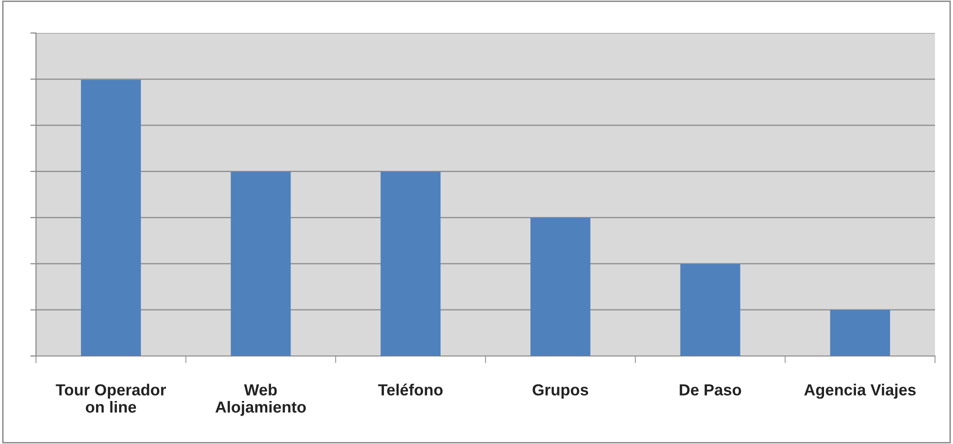  I want to click on x-tick-label: Teléfono, so click(410, 390).